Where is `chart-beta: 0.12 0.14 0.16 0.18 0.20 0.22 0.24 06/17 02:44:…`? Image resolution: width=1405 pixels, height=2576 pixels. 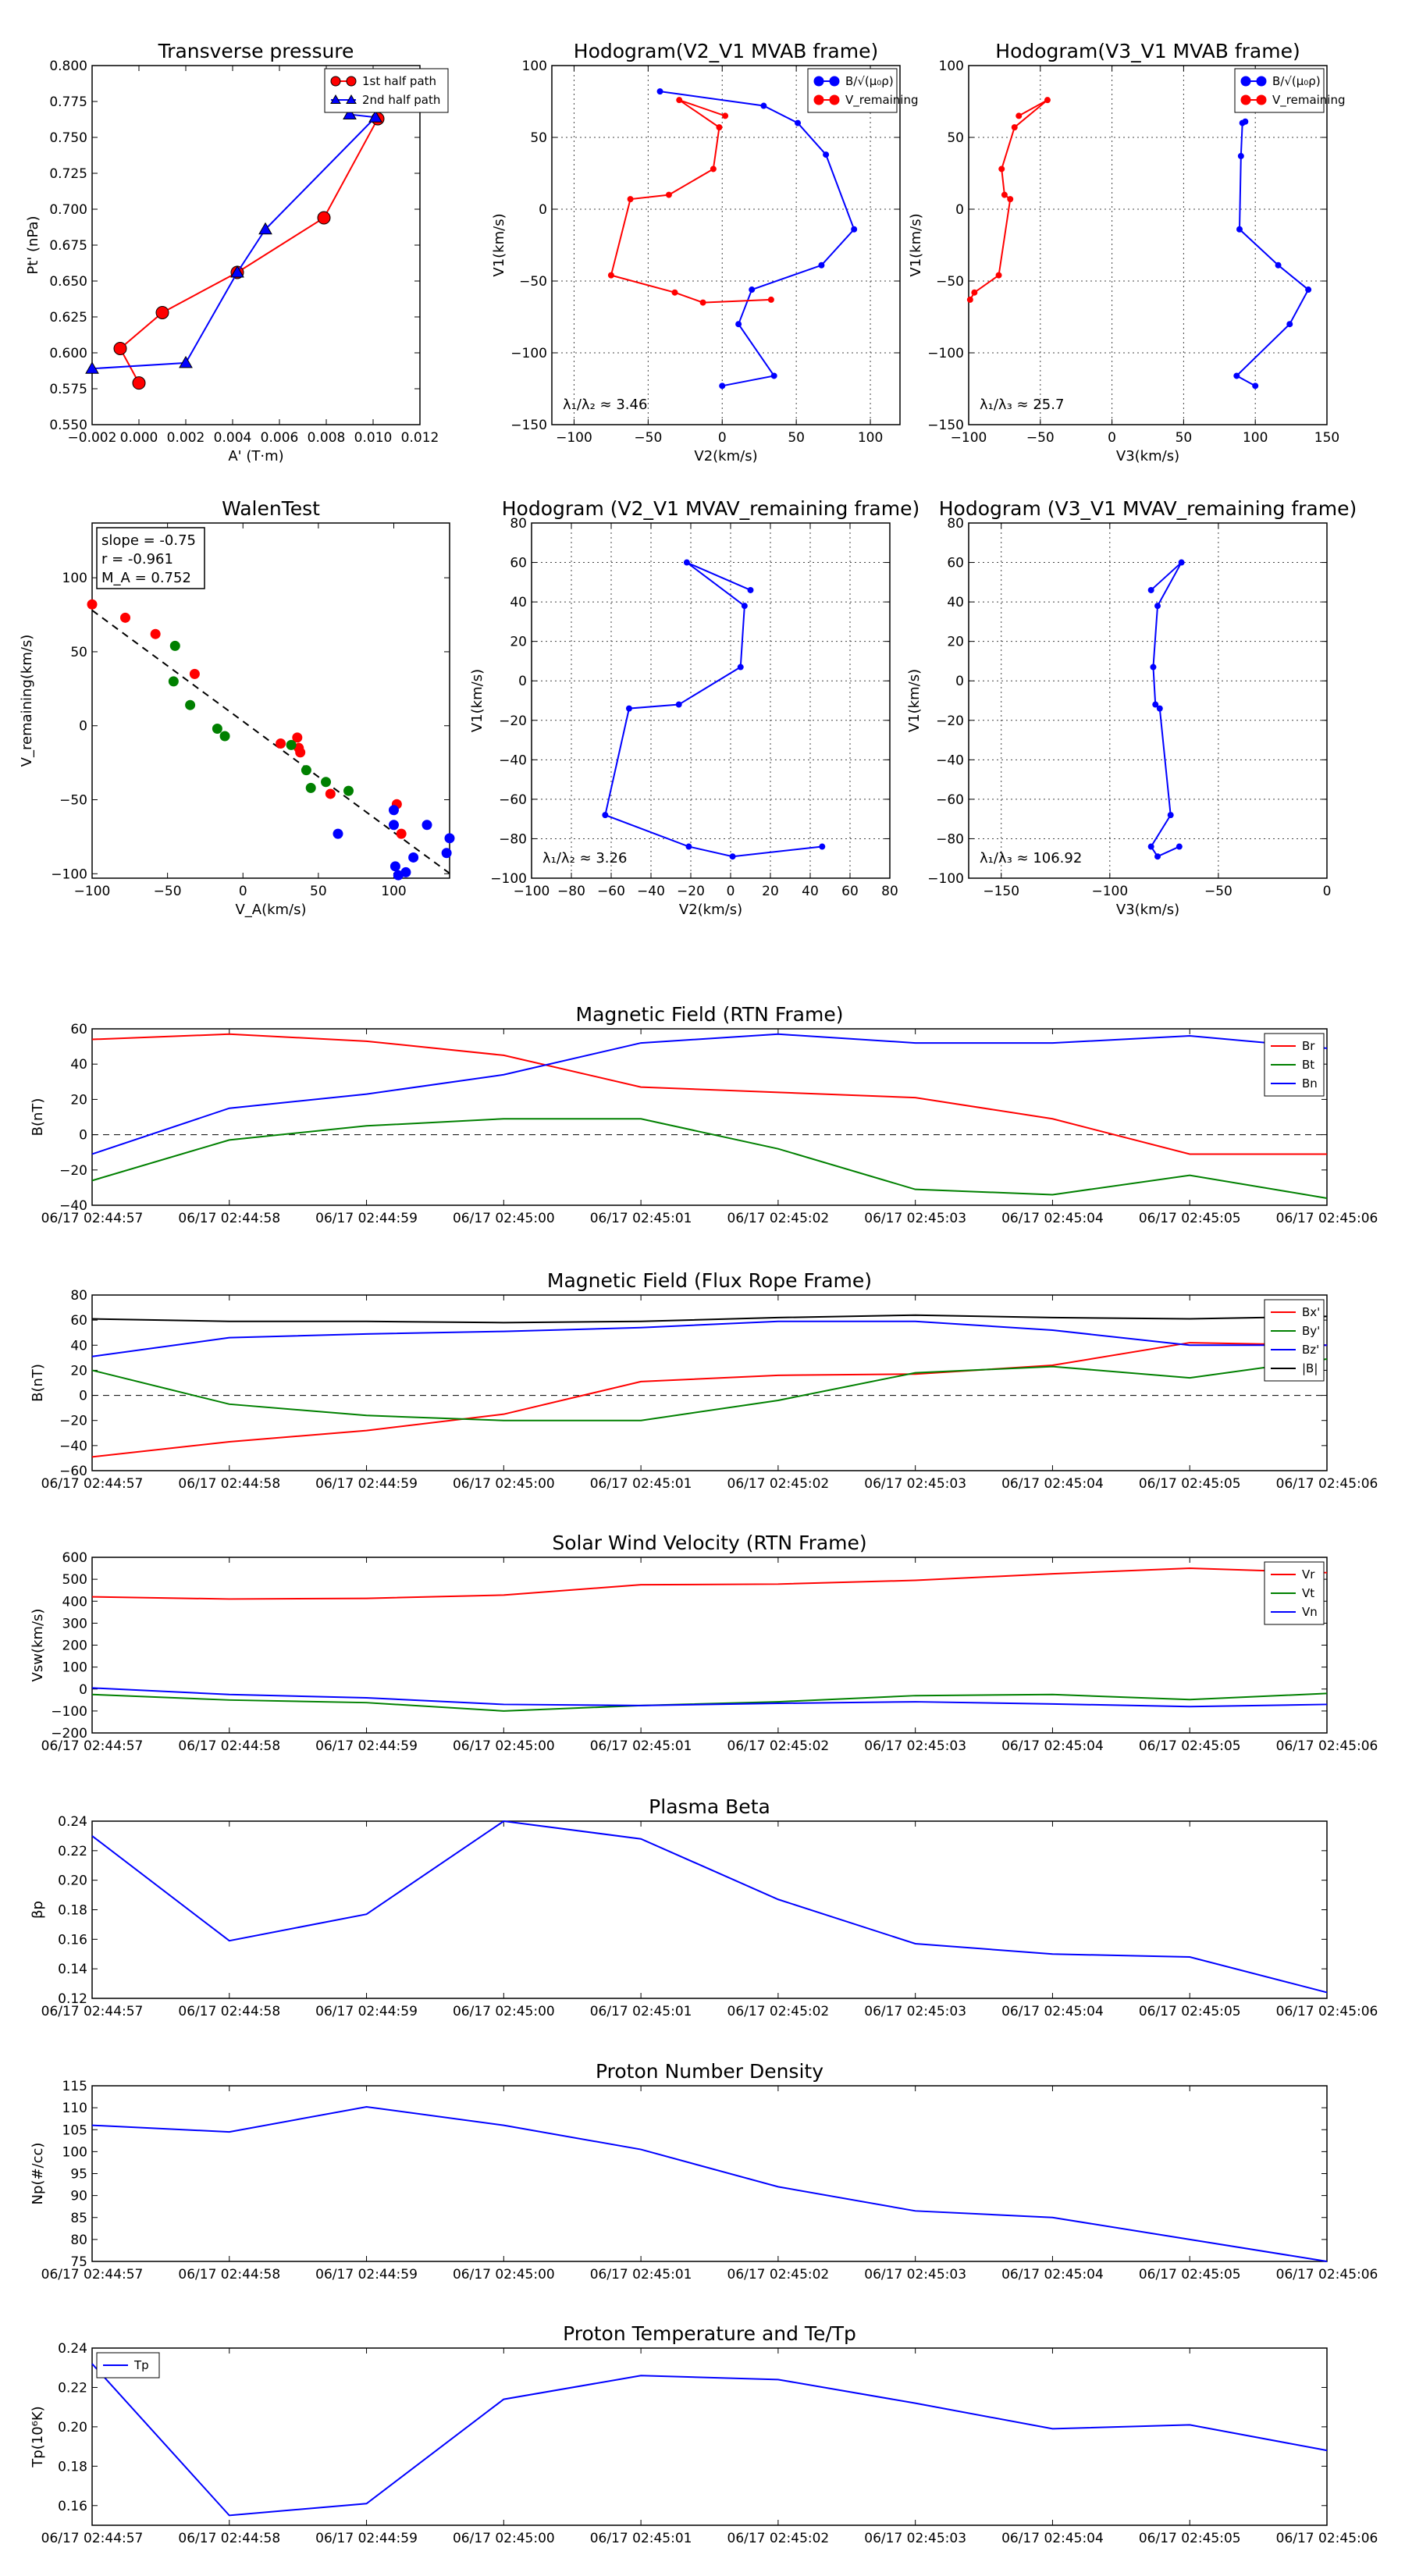
chart-beta: 0.12 0.14 0.16 0.18 0.20 0.22 0.24 06/17 02:44:… is located at coordinates (704, 1907).